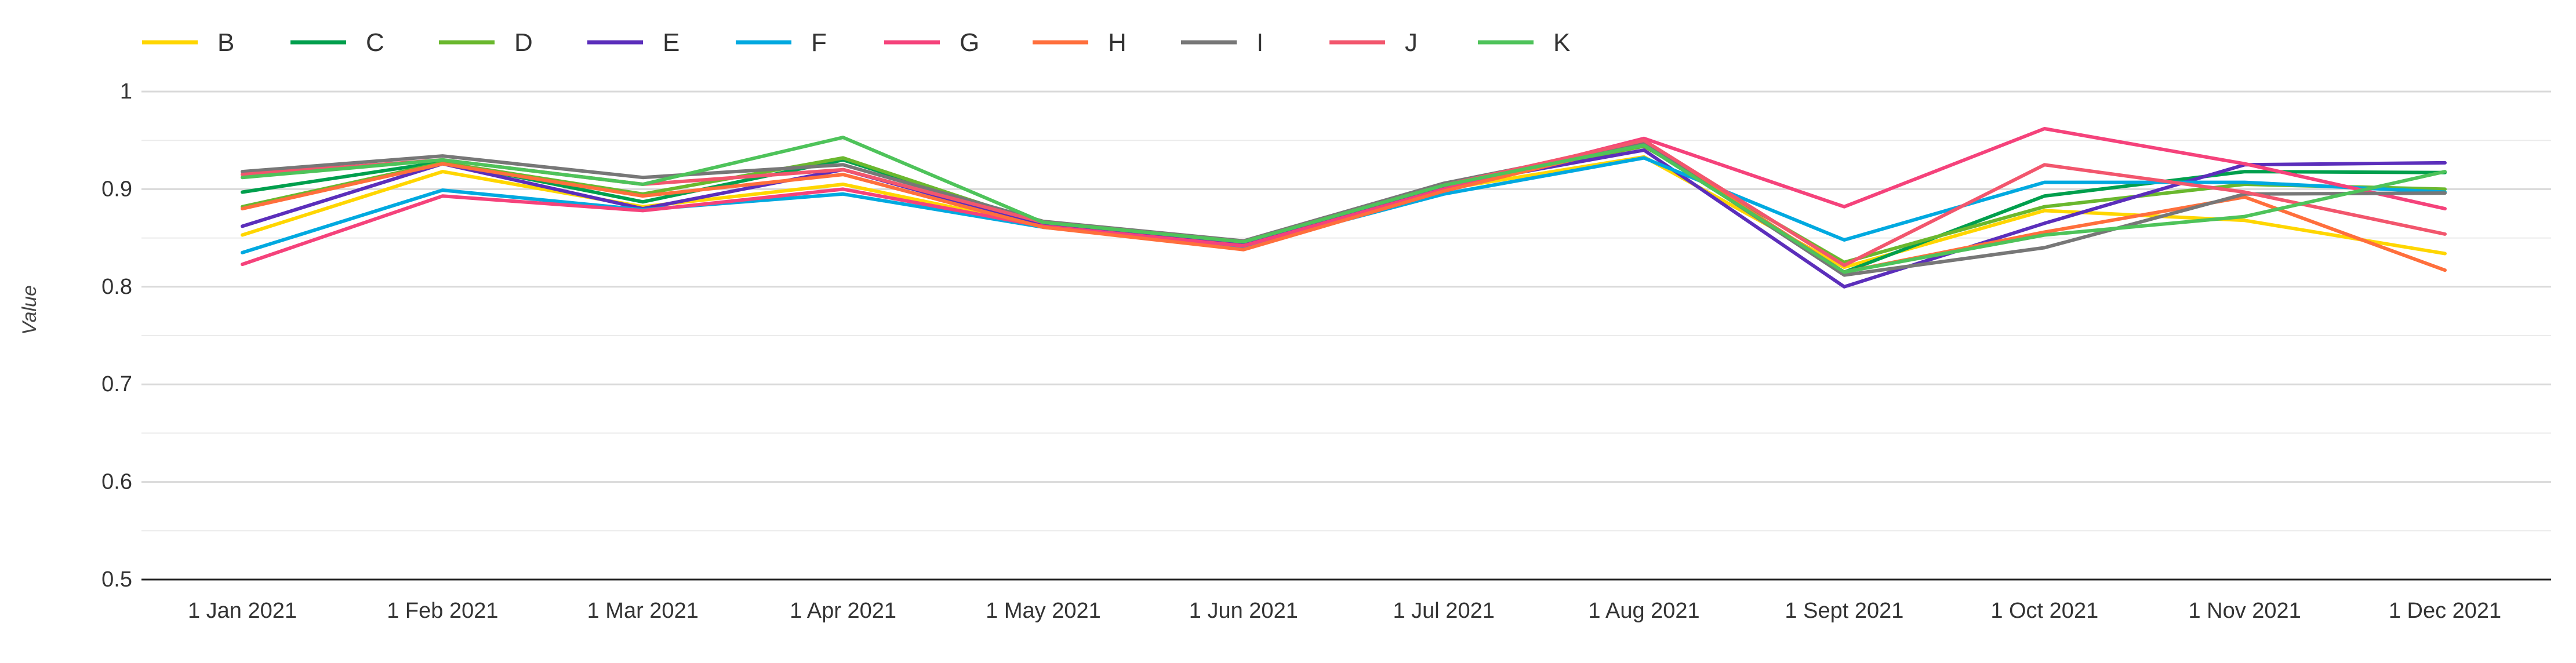  Describe the element at coordinates (1411, 43) in the screenshot. I see `legend-label: J` at that location.